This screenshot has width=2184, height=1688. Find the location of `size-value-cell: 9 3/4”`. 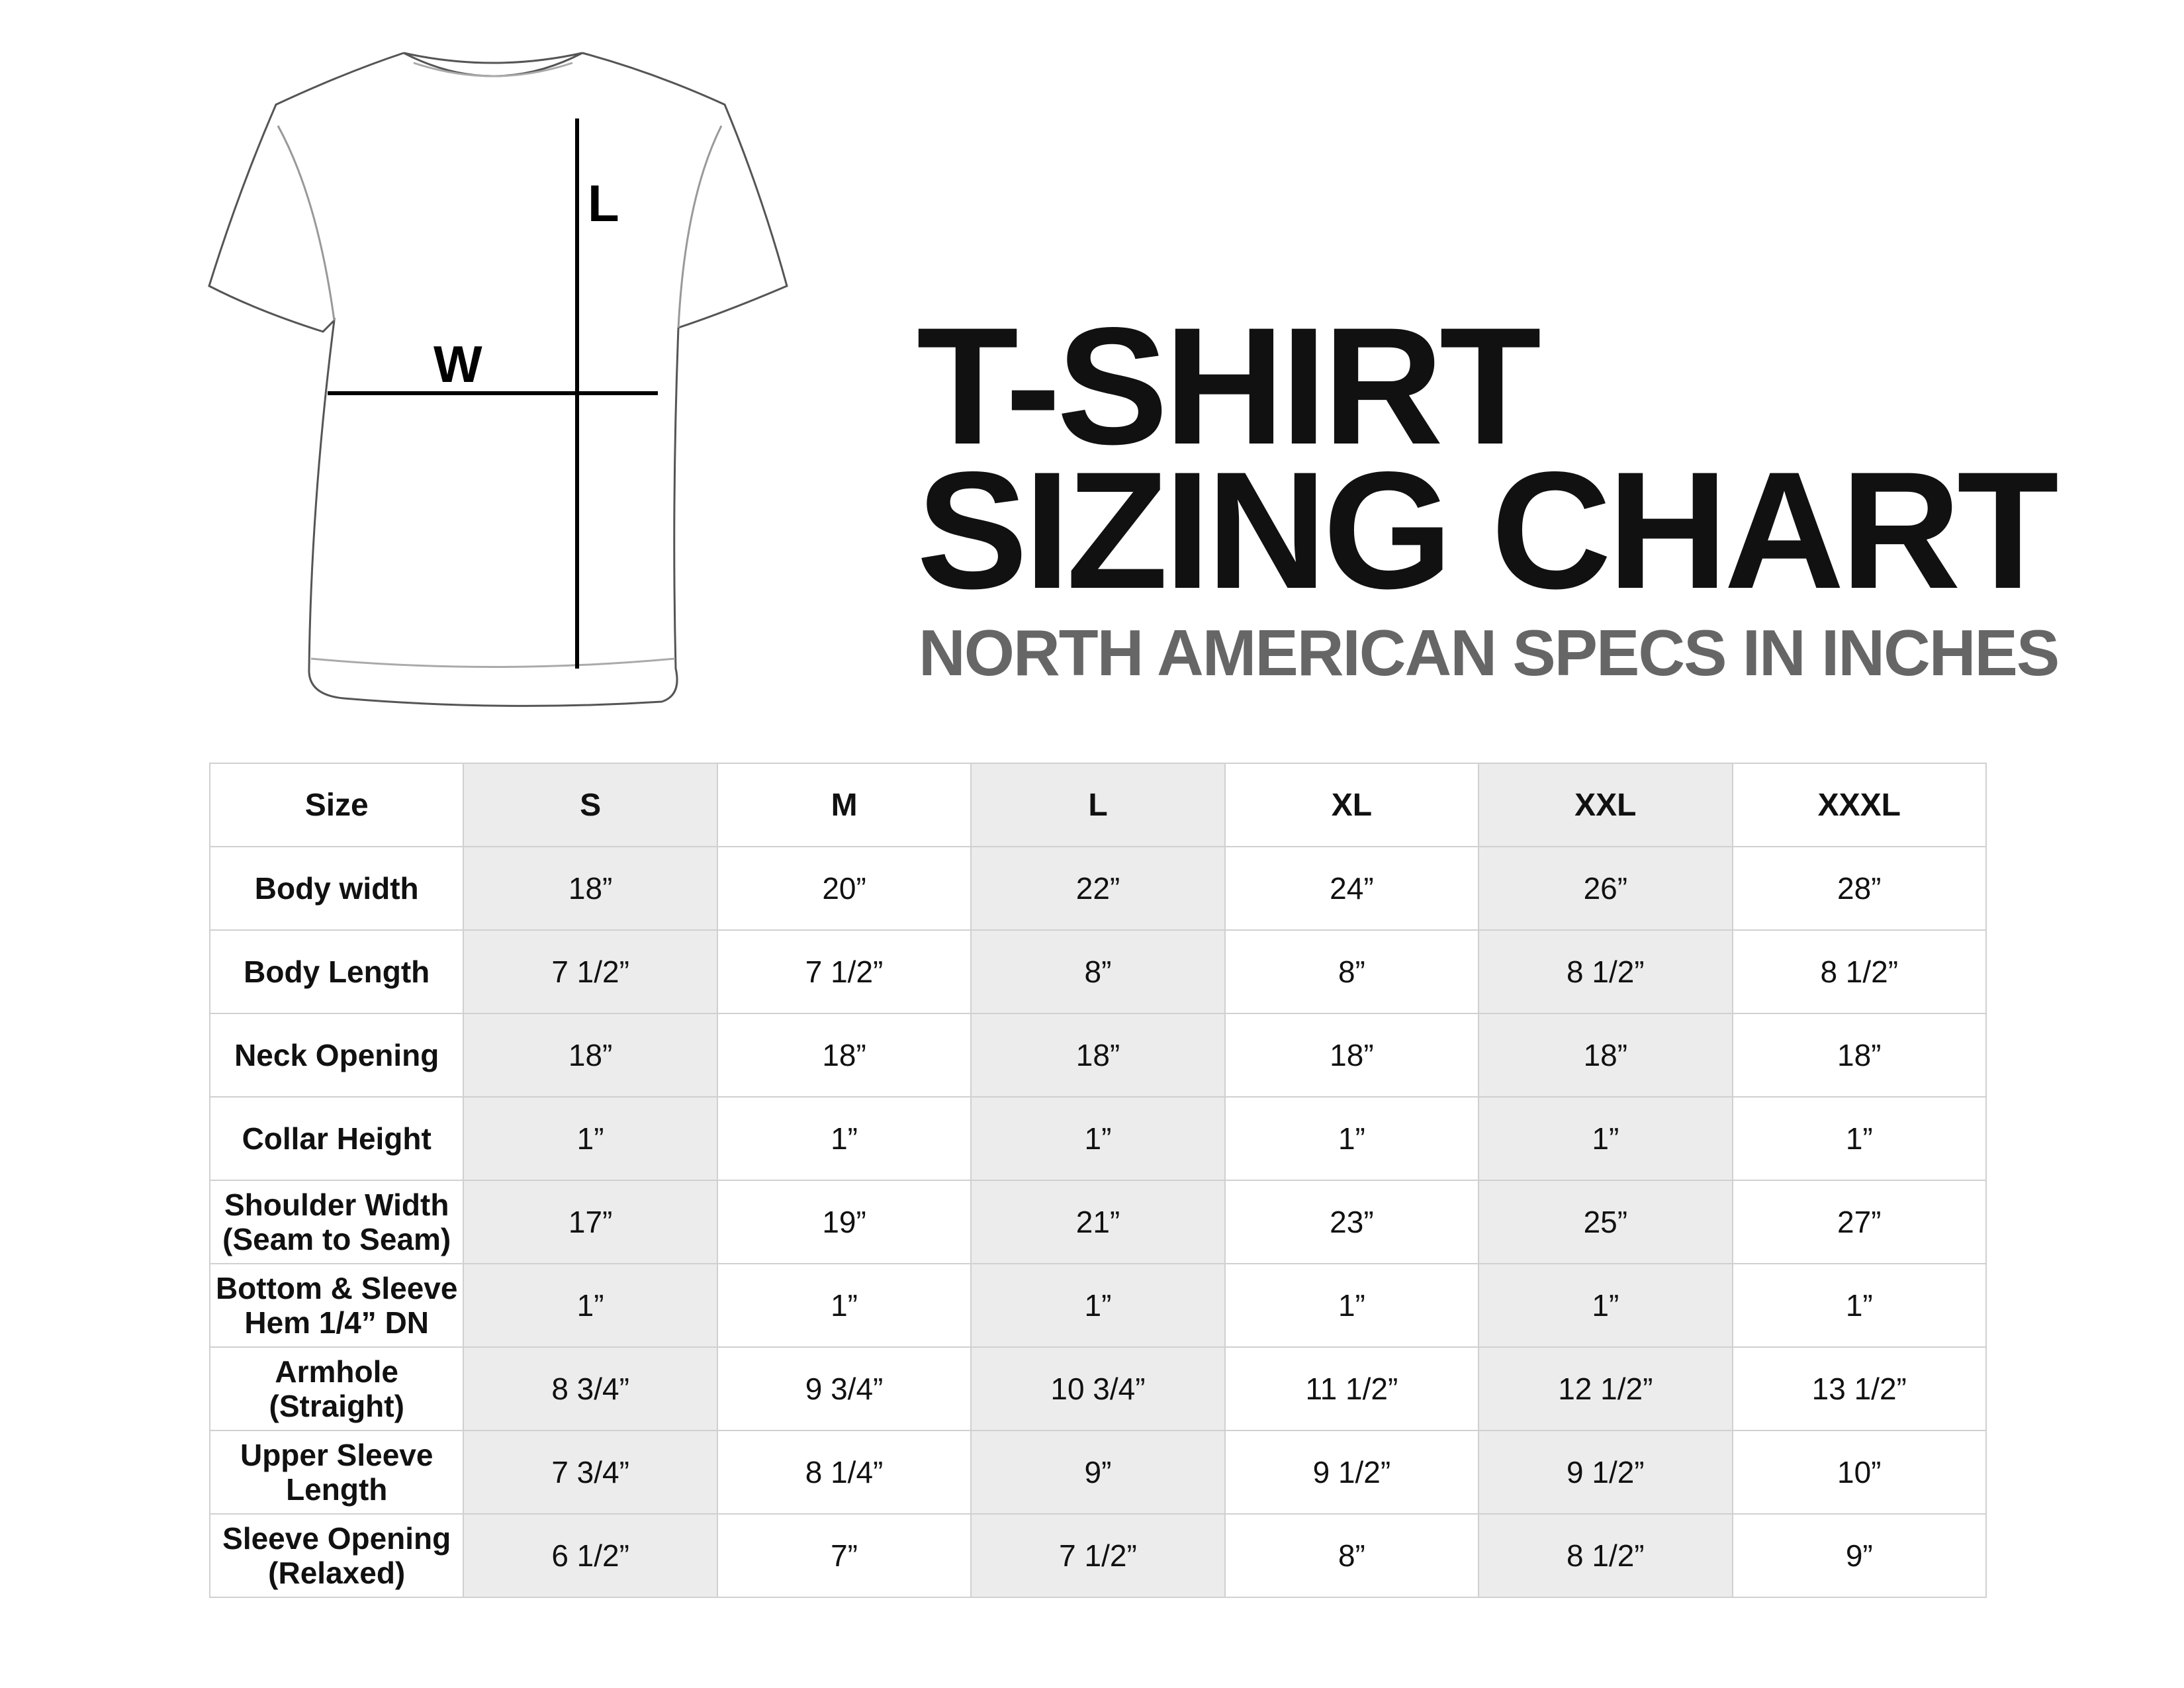

size-value-cell: 9 3/4” is located at coordinates (844, 1388).